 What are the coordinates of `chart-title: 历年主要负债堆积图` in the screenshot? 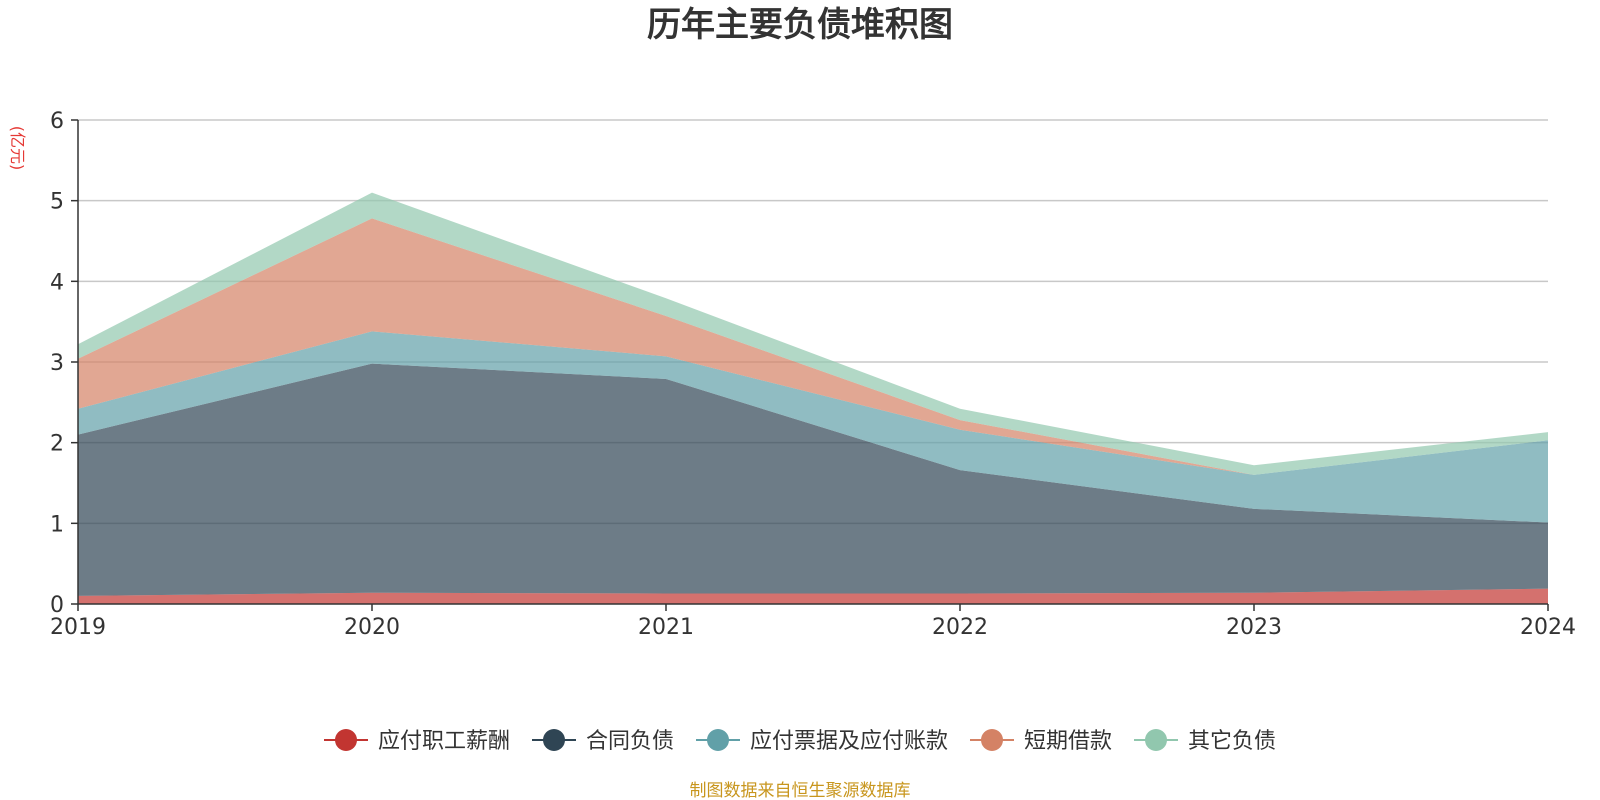 It's located at (800, 25).